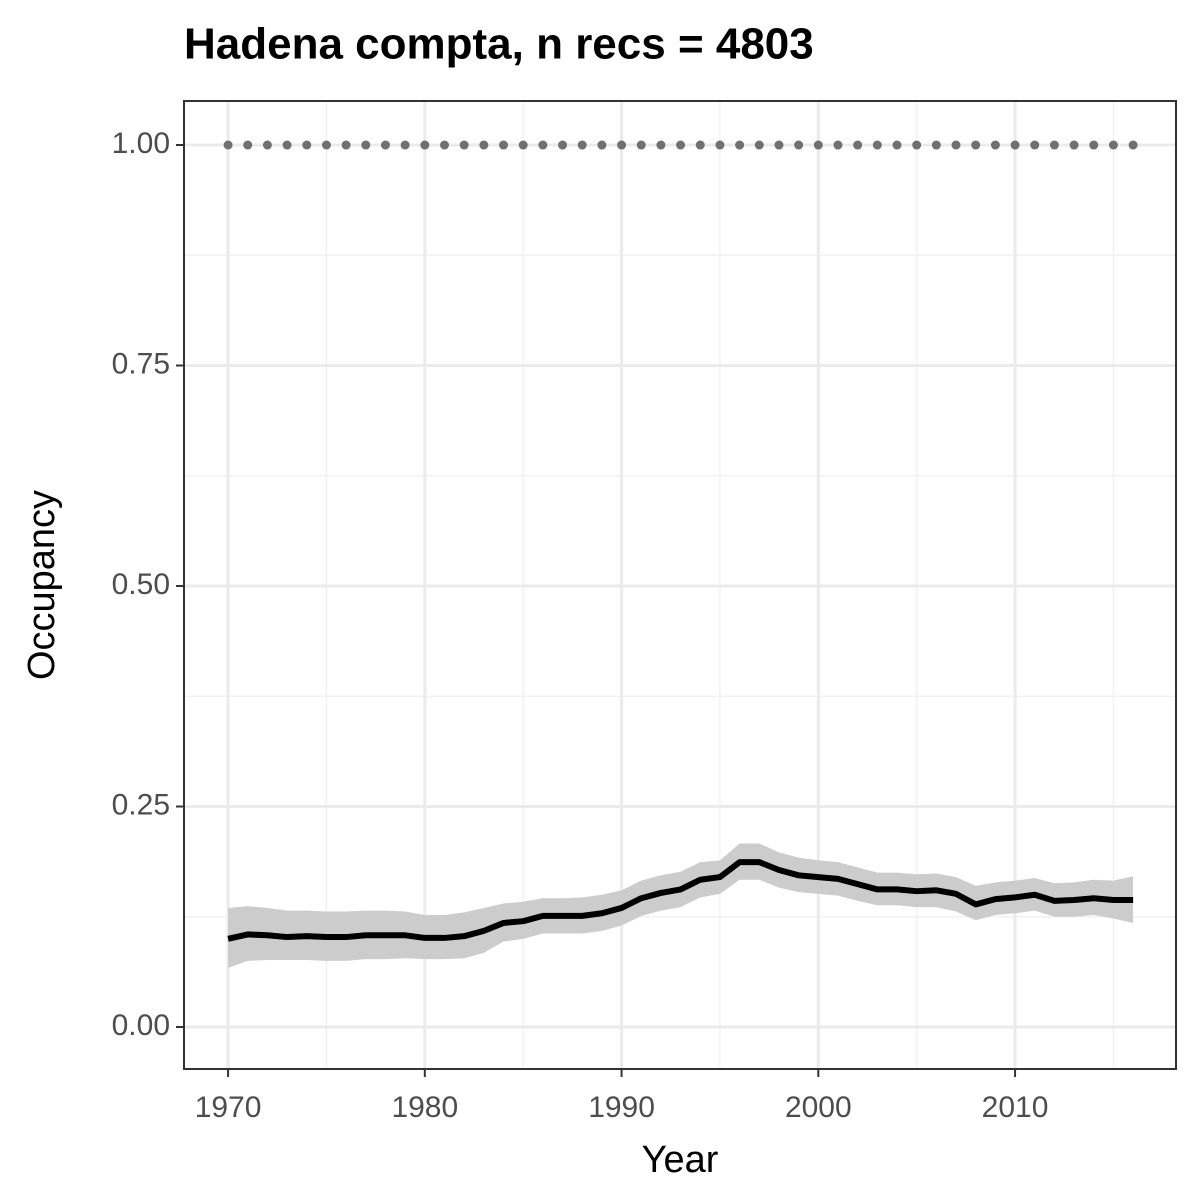  Describe the element at coordinates (141, 584) in the screenshot. I see `y-tick-label: 0.50` at that location.